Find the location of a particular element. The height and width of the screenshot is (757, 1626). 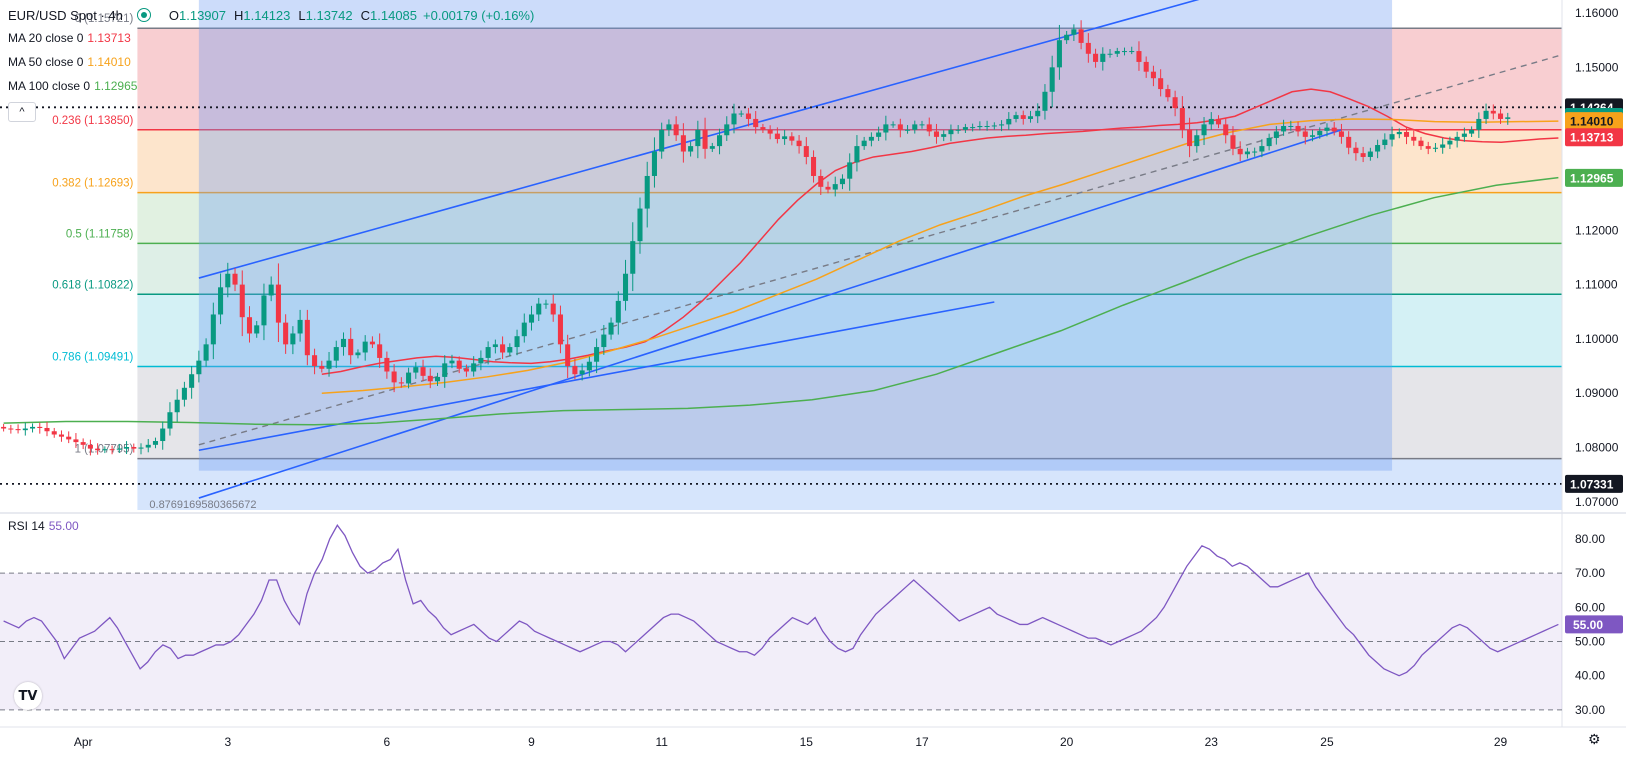

low-value: 1.13742 is located at coordinates (329, 15).